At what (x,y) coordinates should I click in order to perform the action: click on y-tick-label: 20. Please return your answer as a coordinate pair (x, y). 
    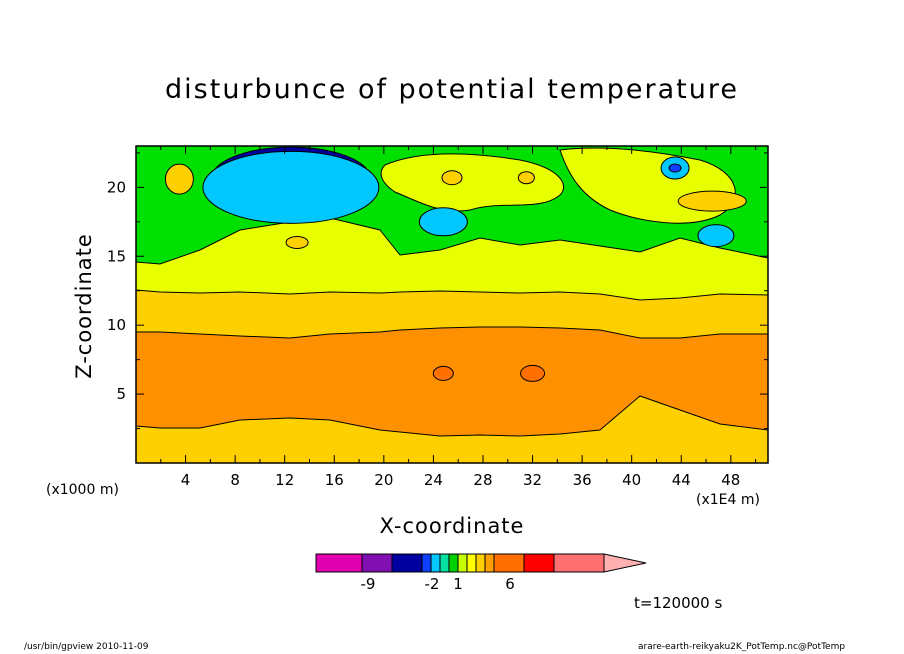
    Looking at the image, I should click on (116, 187).